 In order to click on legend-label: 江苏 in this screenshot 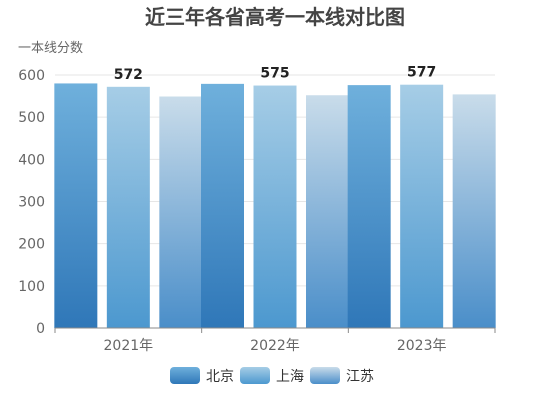, I will do `click(360, 377)`.